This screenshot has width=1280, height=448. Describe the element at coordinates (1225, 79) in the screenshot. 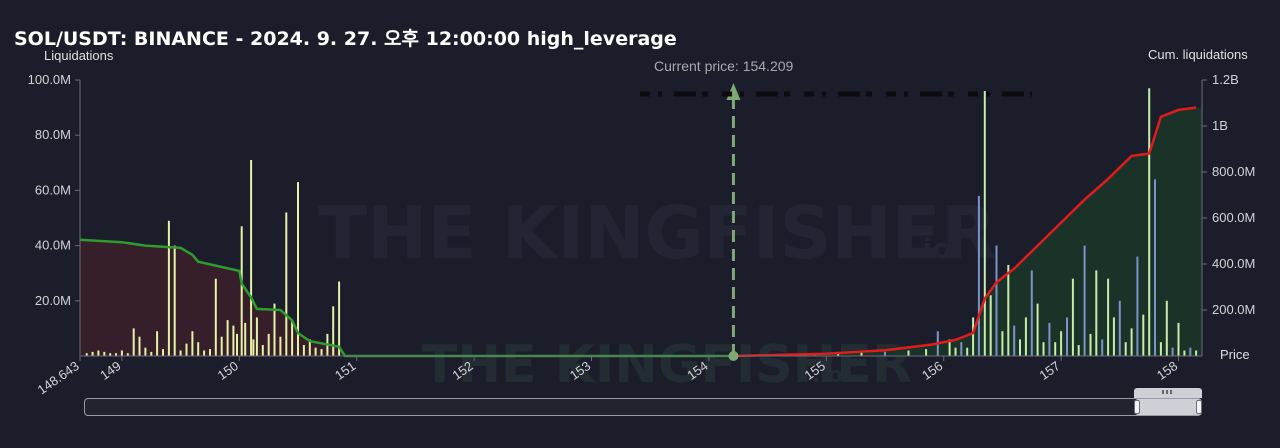

I see `y2-tick-label: 1.2B` at that location.